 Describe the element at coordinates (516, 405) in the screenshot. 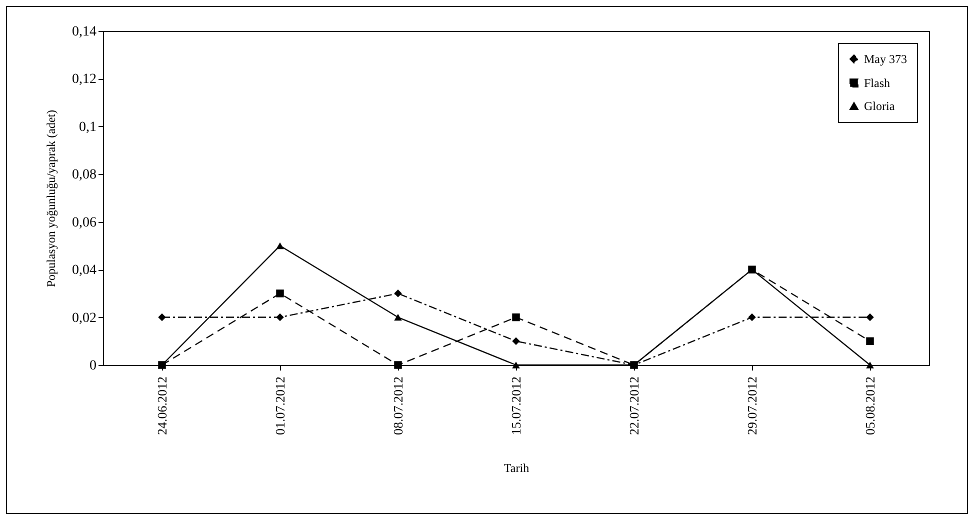

I see `x-tick-label: 15.07.2012` at that location.